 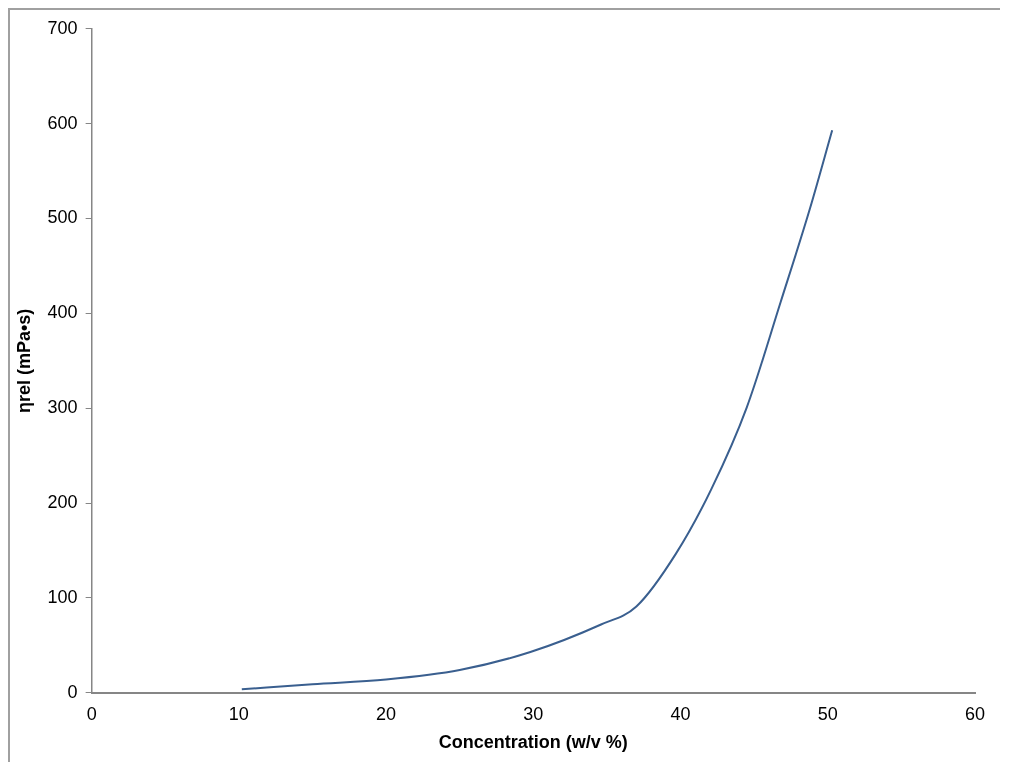 I want to click on y-tick-label: 700, so click(x=62, y=27).